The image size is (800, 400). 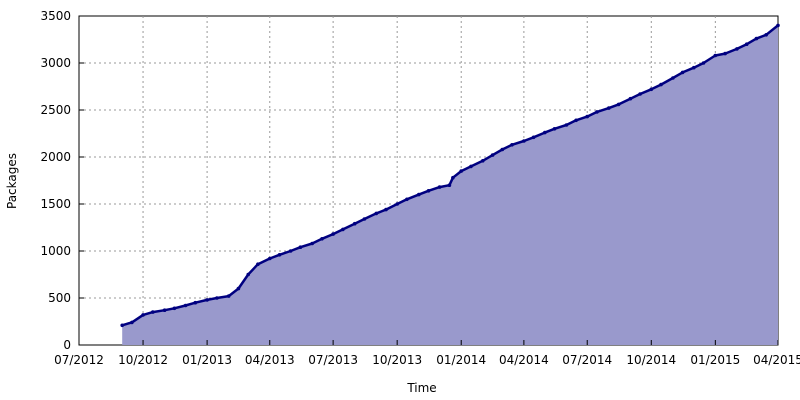 What do you see at coordinates (79, 360) in the screenshot?
I see `x-tick-label: 07/2012` at bounding box center [79, 360].